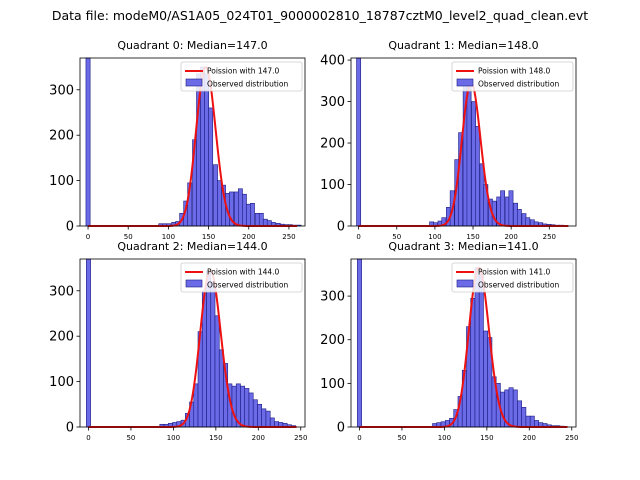  I want to click on quadrant-title: Quadrant 2: Median=144.0, so click(192, 246).